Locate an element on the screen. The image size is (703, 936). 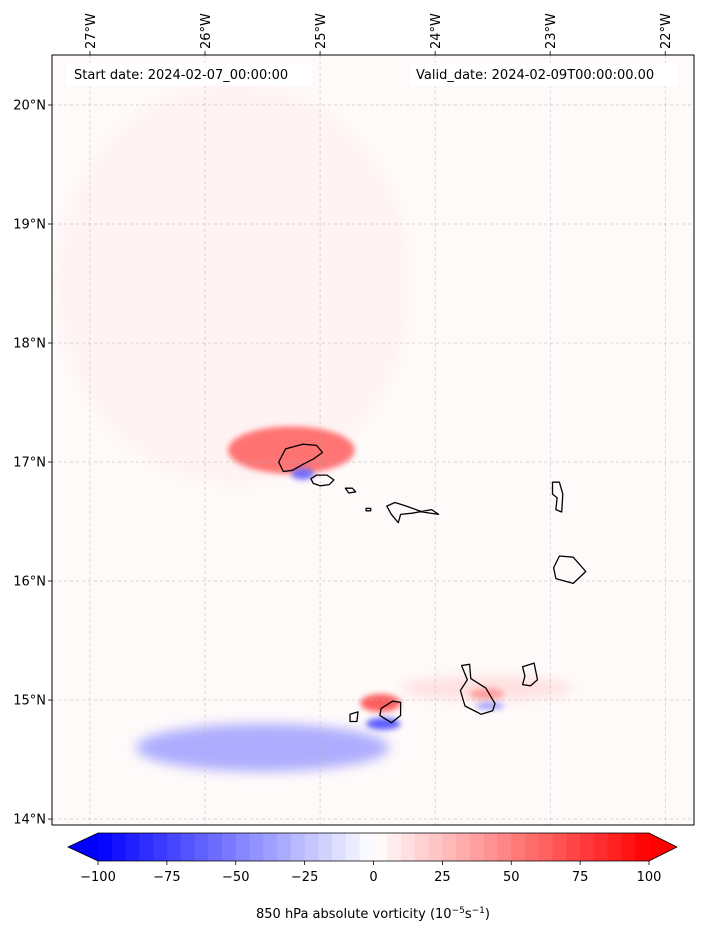
lat-tick-label: 16°N is located at coordinates (29, 582).